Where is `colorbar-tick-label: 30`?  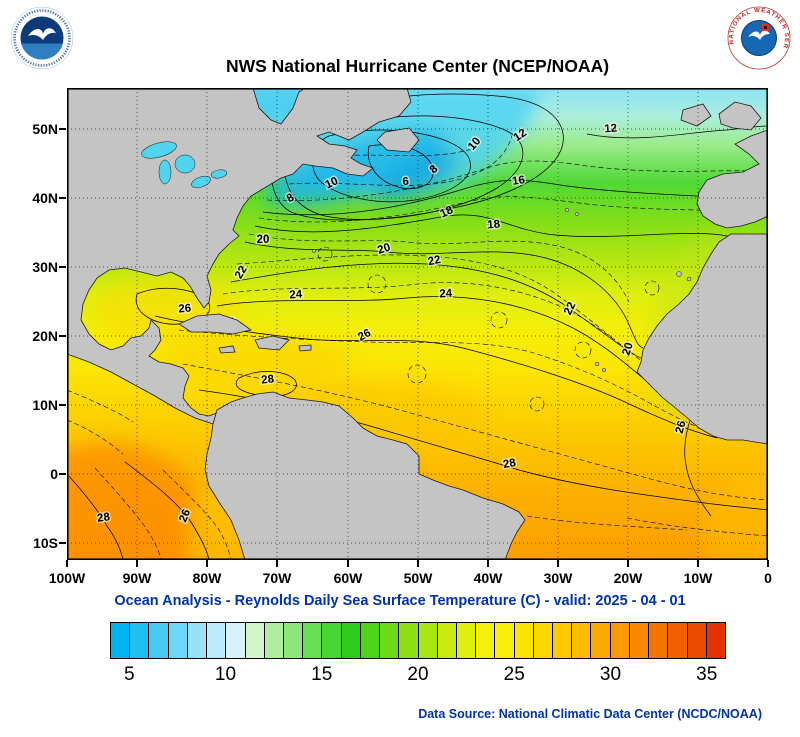
colorbar-tick-label: 30 is located at coordinates (610, 674).